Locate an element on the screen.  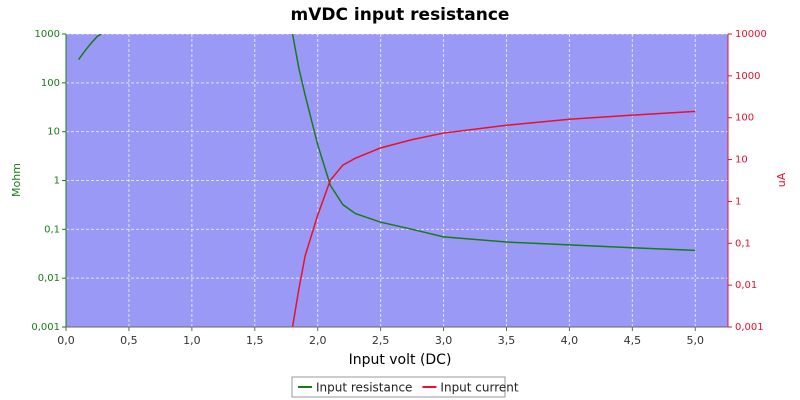
x-tick-label: 1,5 is located at coordinates (255, 340).